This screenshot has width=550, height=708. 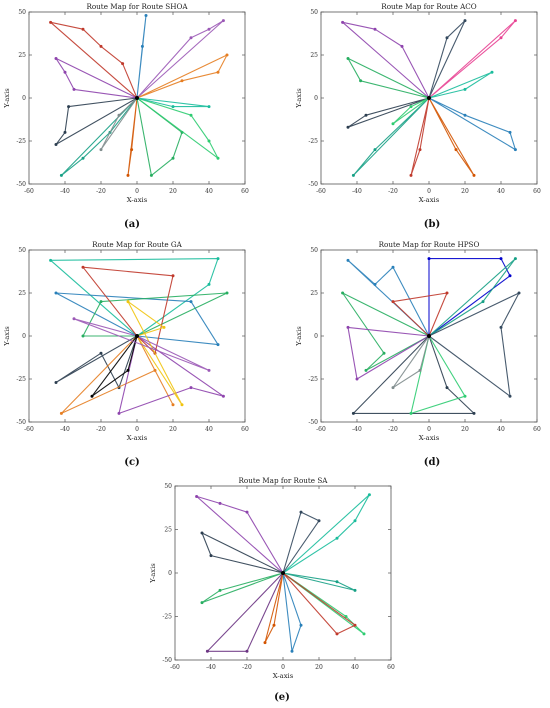 What do you see at coordinates (393, 429) in the screenshot?
I see `x-tick-label: -20` at bounding box center [393, 429].